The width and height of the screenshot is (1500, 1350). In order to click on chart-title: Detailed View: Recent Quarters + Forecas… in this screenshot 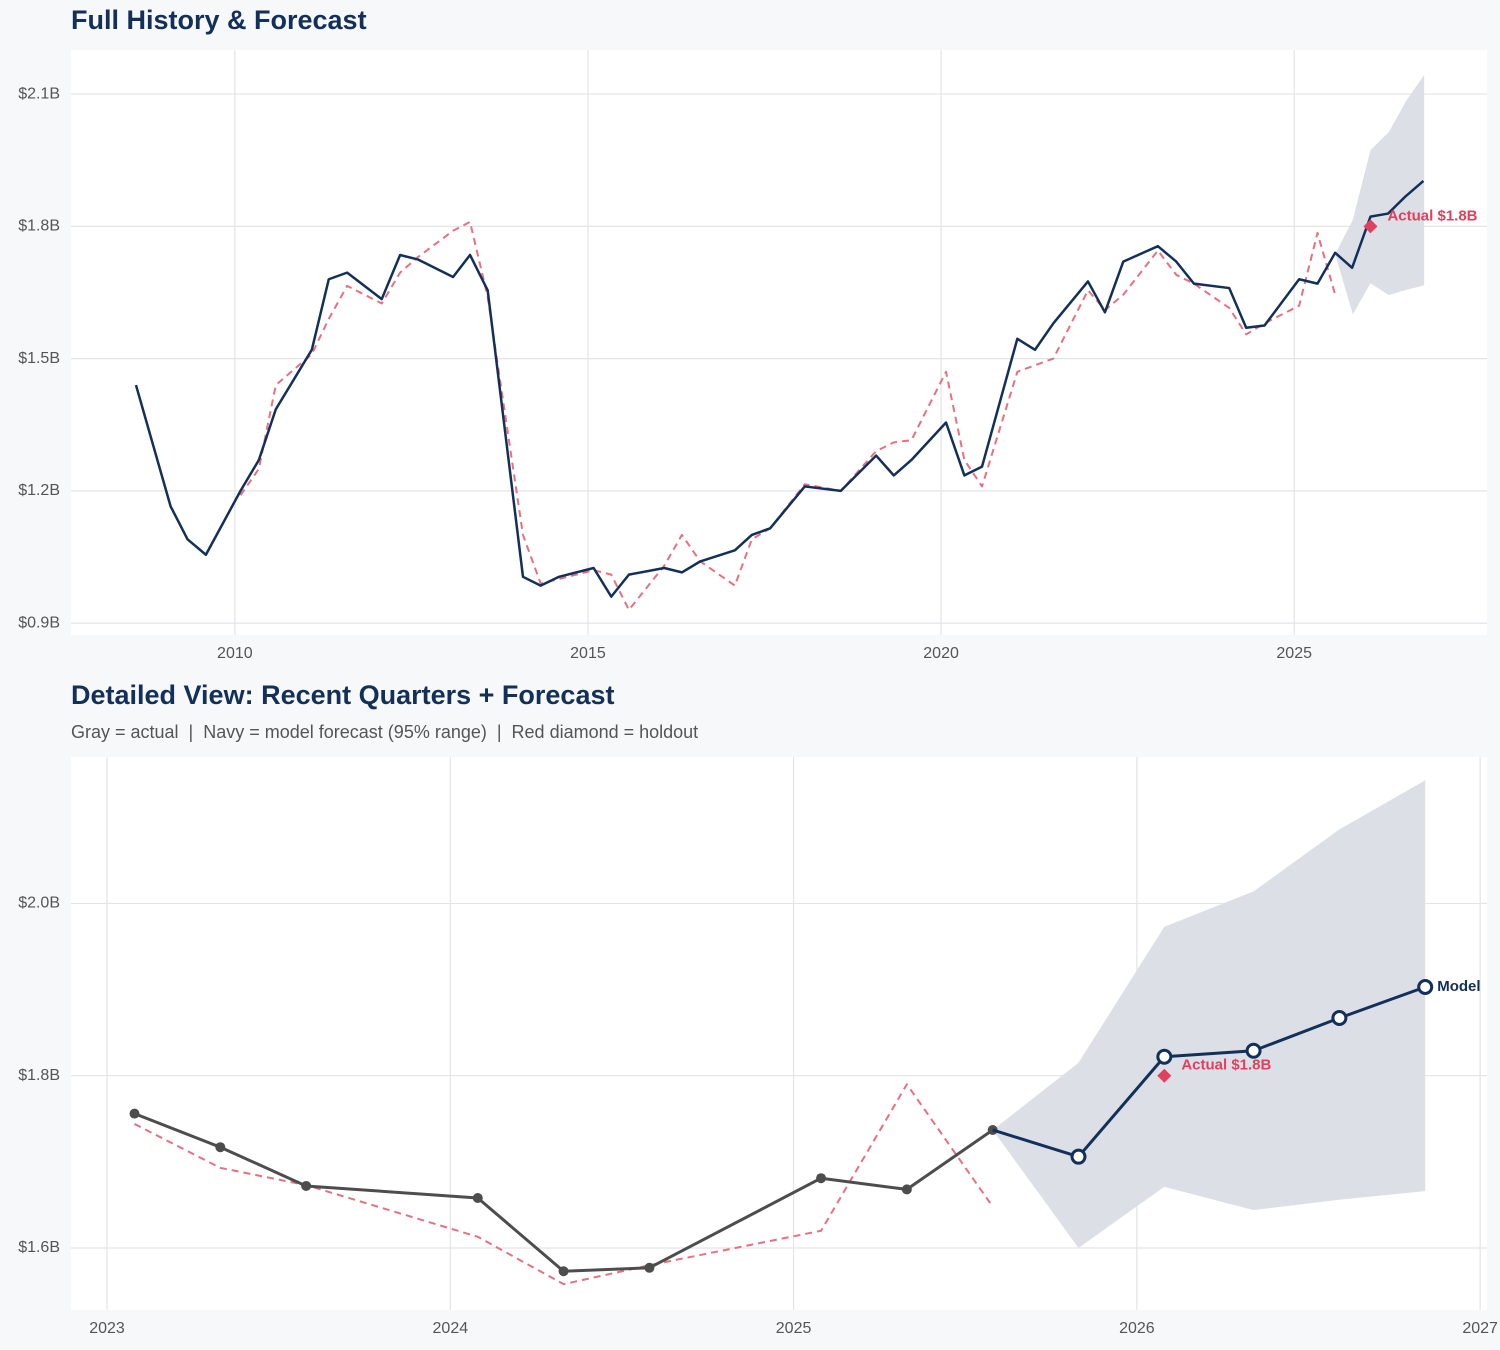, I will do `click(342, 695)`.